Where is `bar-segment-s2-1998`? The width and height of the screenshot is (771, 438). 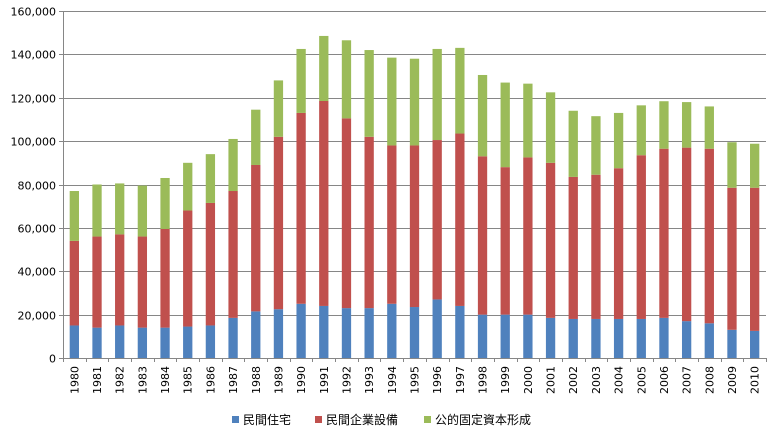 bar-segment-s2-1998 is located at coordinates (482, 115).